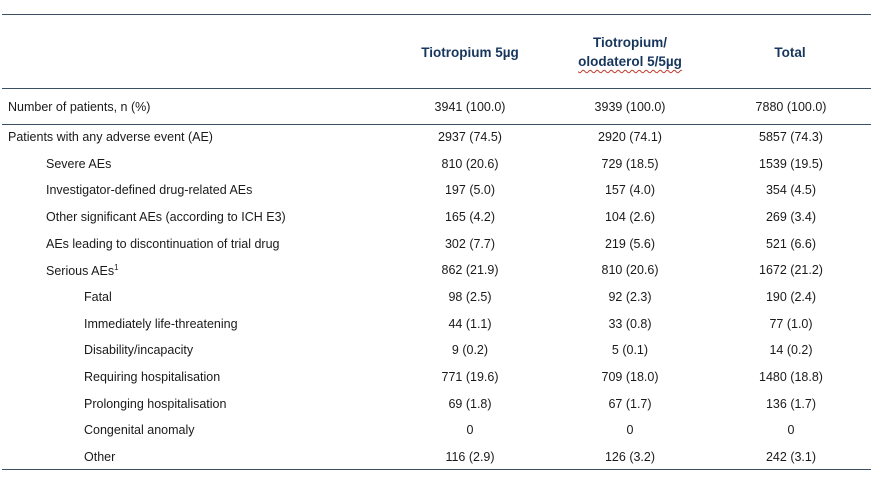 This screenshot has height=477, width=882. Describe the element at coordinates (630, 190) in the screenshot. I see `cell-tiotropium-olodaterol: 157 (4.0)` at that location.